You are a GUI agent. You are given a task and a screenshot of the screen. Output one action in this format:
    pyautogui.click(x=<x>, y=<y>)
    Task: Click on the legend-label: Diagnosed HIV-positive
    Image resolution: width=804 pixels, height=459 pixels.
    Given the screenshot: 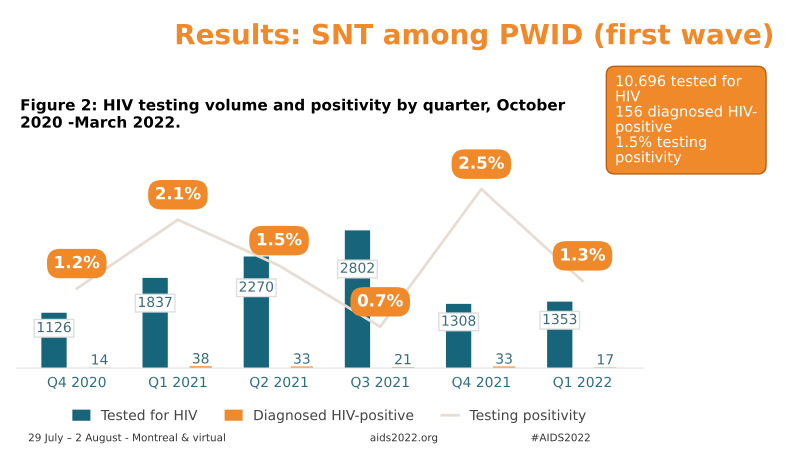 What is the action you would take?
    pyautogui.click(x=334, y=416)
    